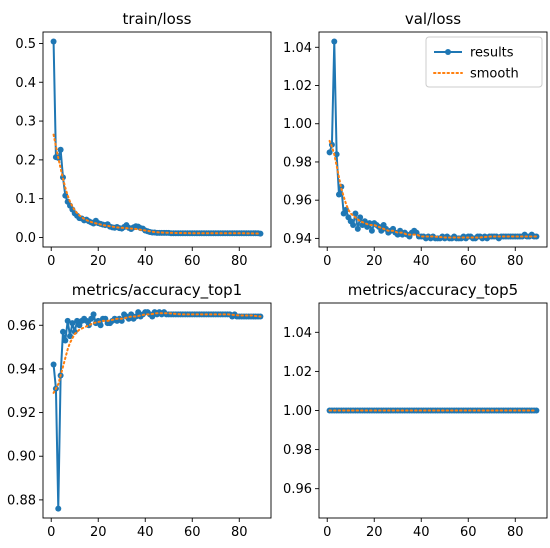 This screenshot has width=550, height=548. I want to click on chart-title: metrics/accuracy_top5, so click(433, 290).